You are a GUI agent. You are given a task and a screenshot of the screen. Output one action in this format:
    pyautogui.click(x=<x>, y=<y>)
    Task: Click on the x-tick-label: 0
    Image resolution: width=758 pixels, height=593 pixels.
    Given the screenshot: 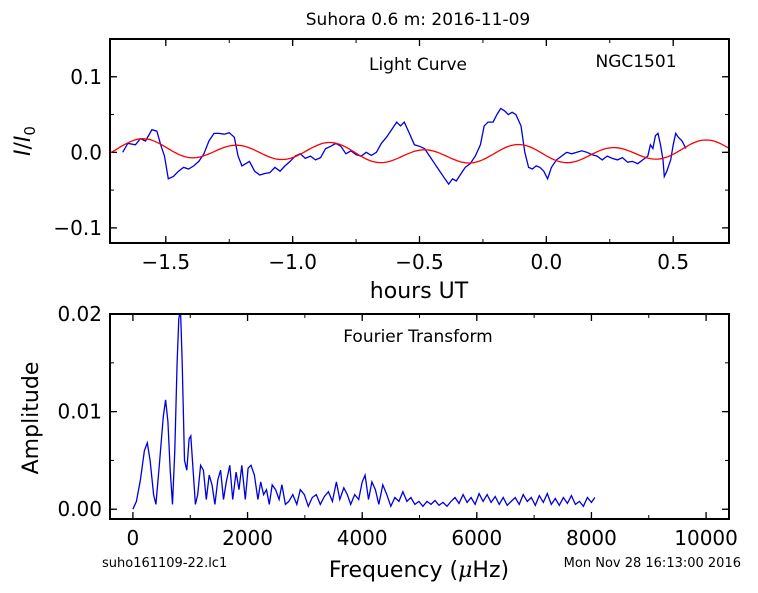 What is the action you would take?
    pyautogui.click(x=133, y=538)
    